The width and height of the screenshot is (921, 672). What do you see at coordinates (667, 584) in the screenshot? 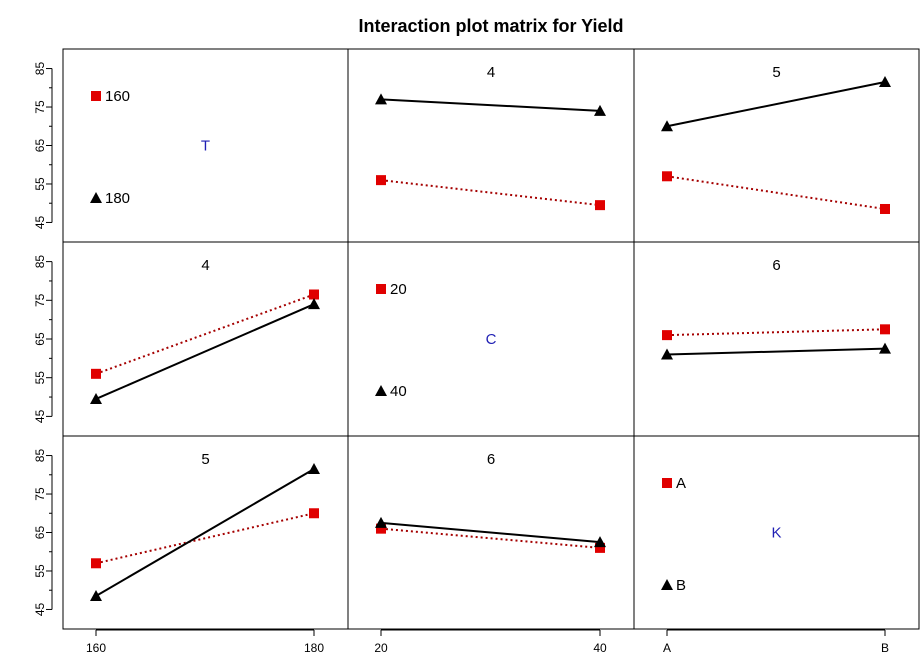
I see `legend-marker-K-B` at bounding box center [667, 584].